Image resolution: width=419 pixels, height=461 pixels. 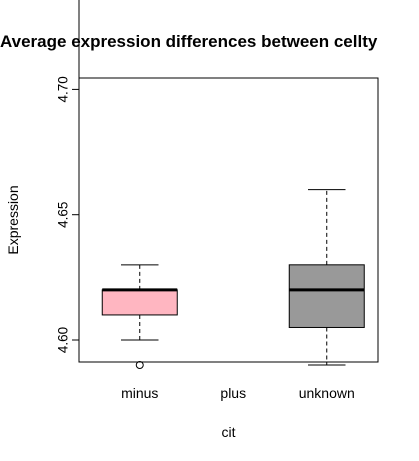 I want to click on x-axis-label: cit, so click(x=229, y=432).